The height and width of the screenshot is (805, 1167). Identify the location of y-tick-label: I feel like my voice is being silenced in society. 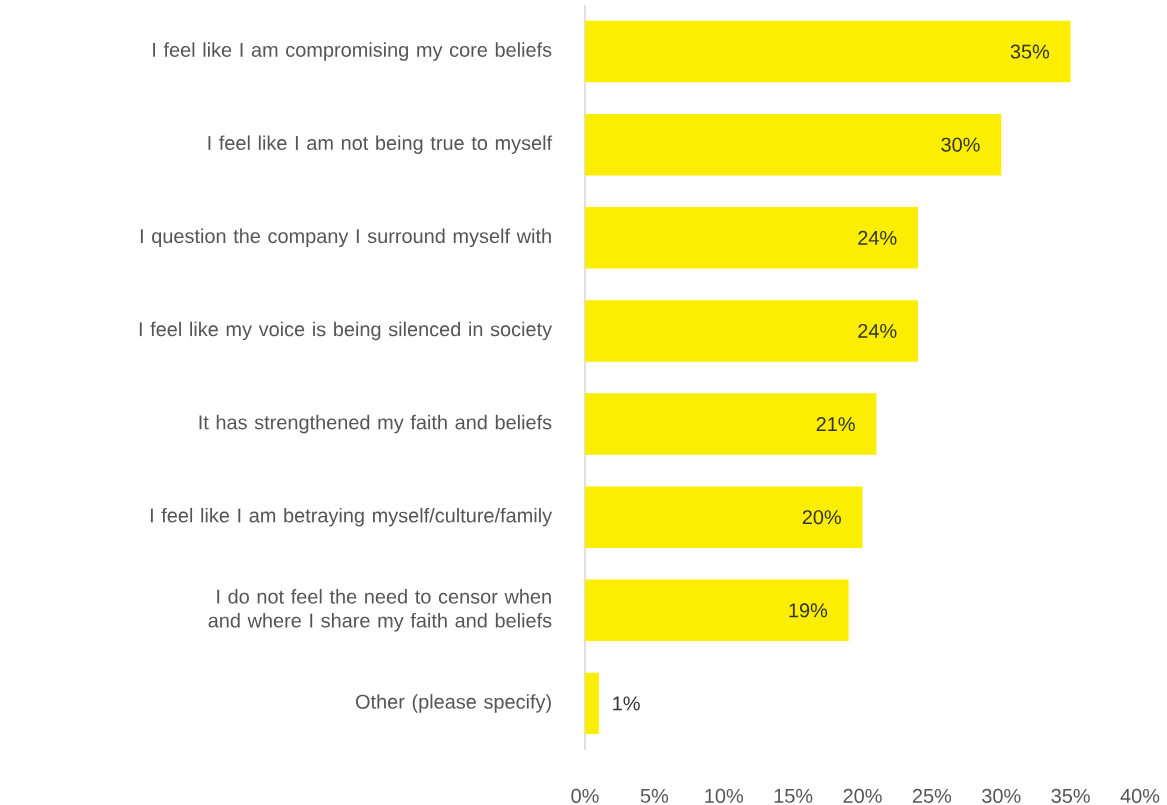
(346, 331).